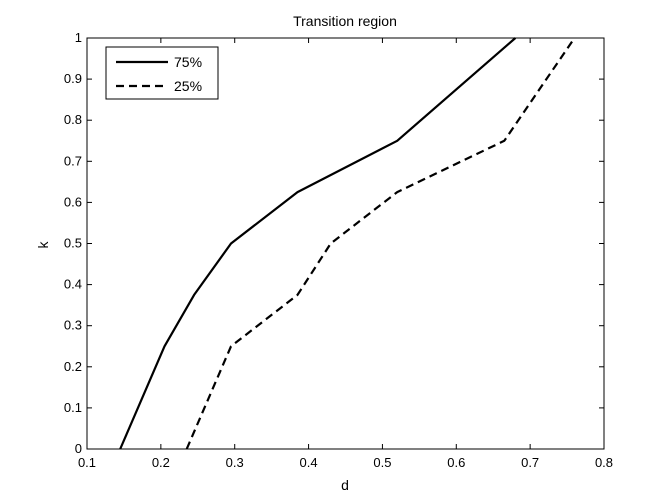  I want to click on y-tick-label: 0.3, so click(73, 325).